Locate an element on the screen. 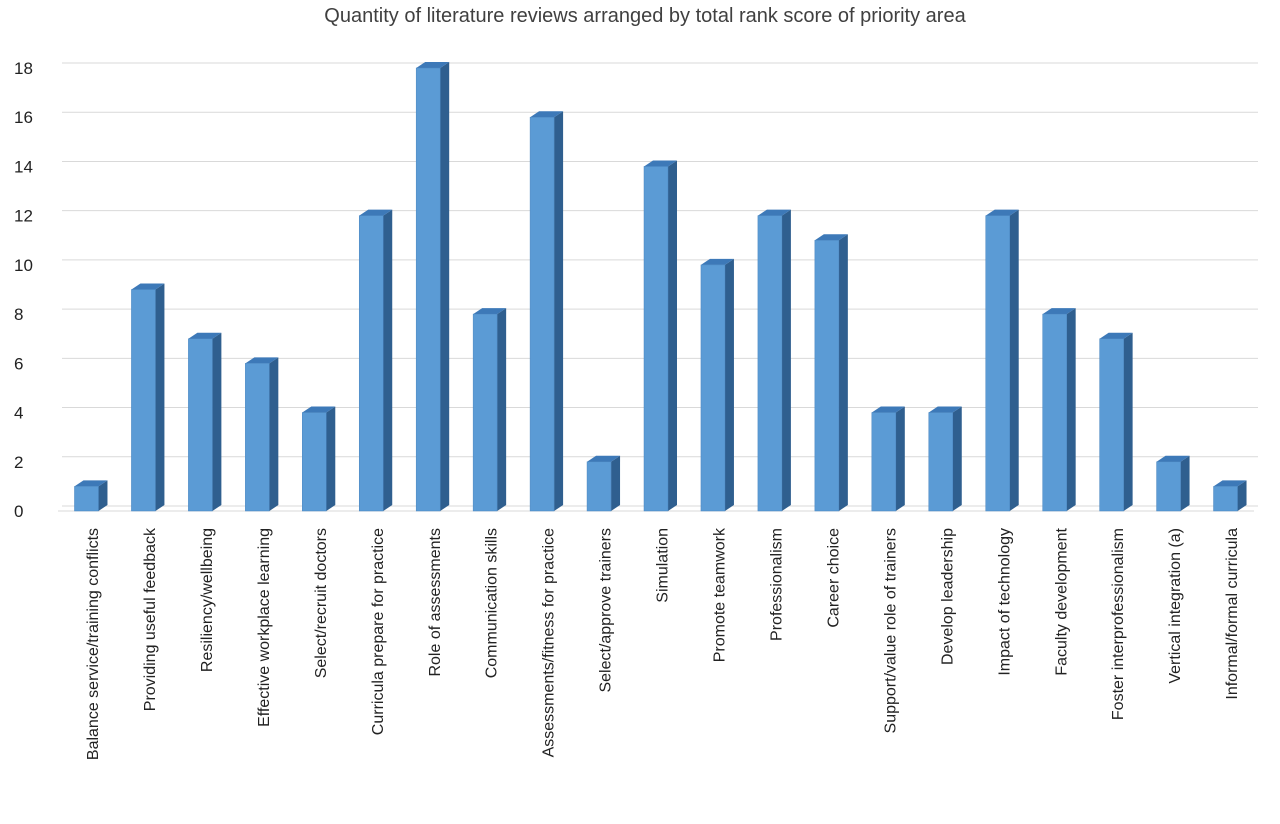 The width and height of the screenshot is (1280, 824). y-tick-label: 12 is located at coordinates (23, 216).